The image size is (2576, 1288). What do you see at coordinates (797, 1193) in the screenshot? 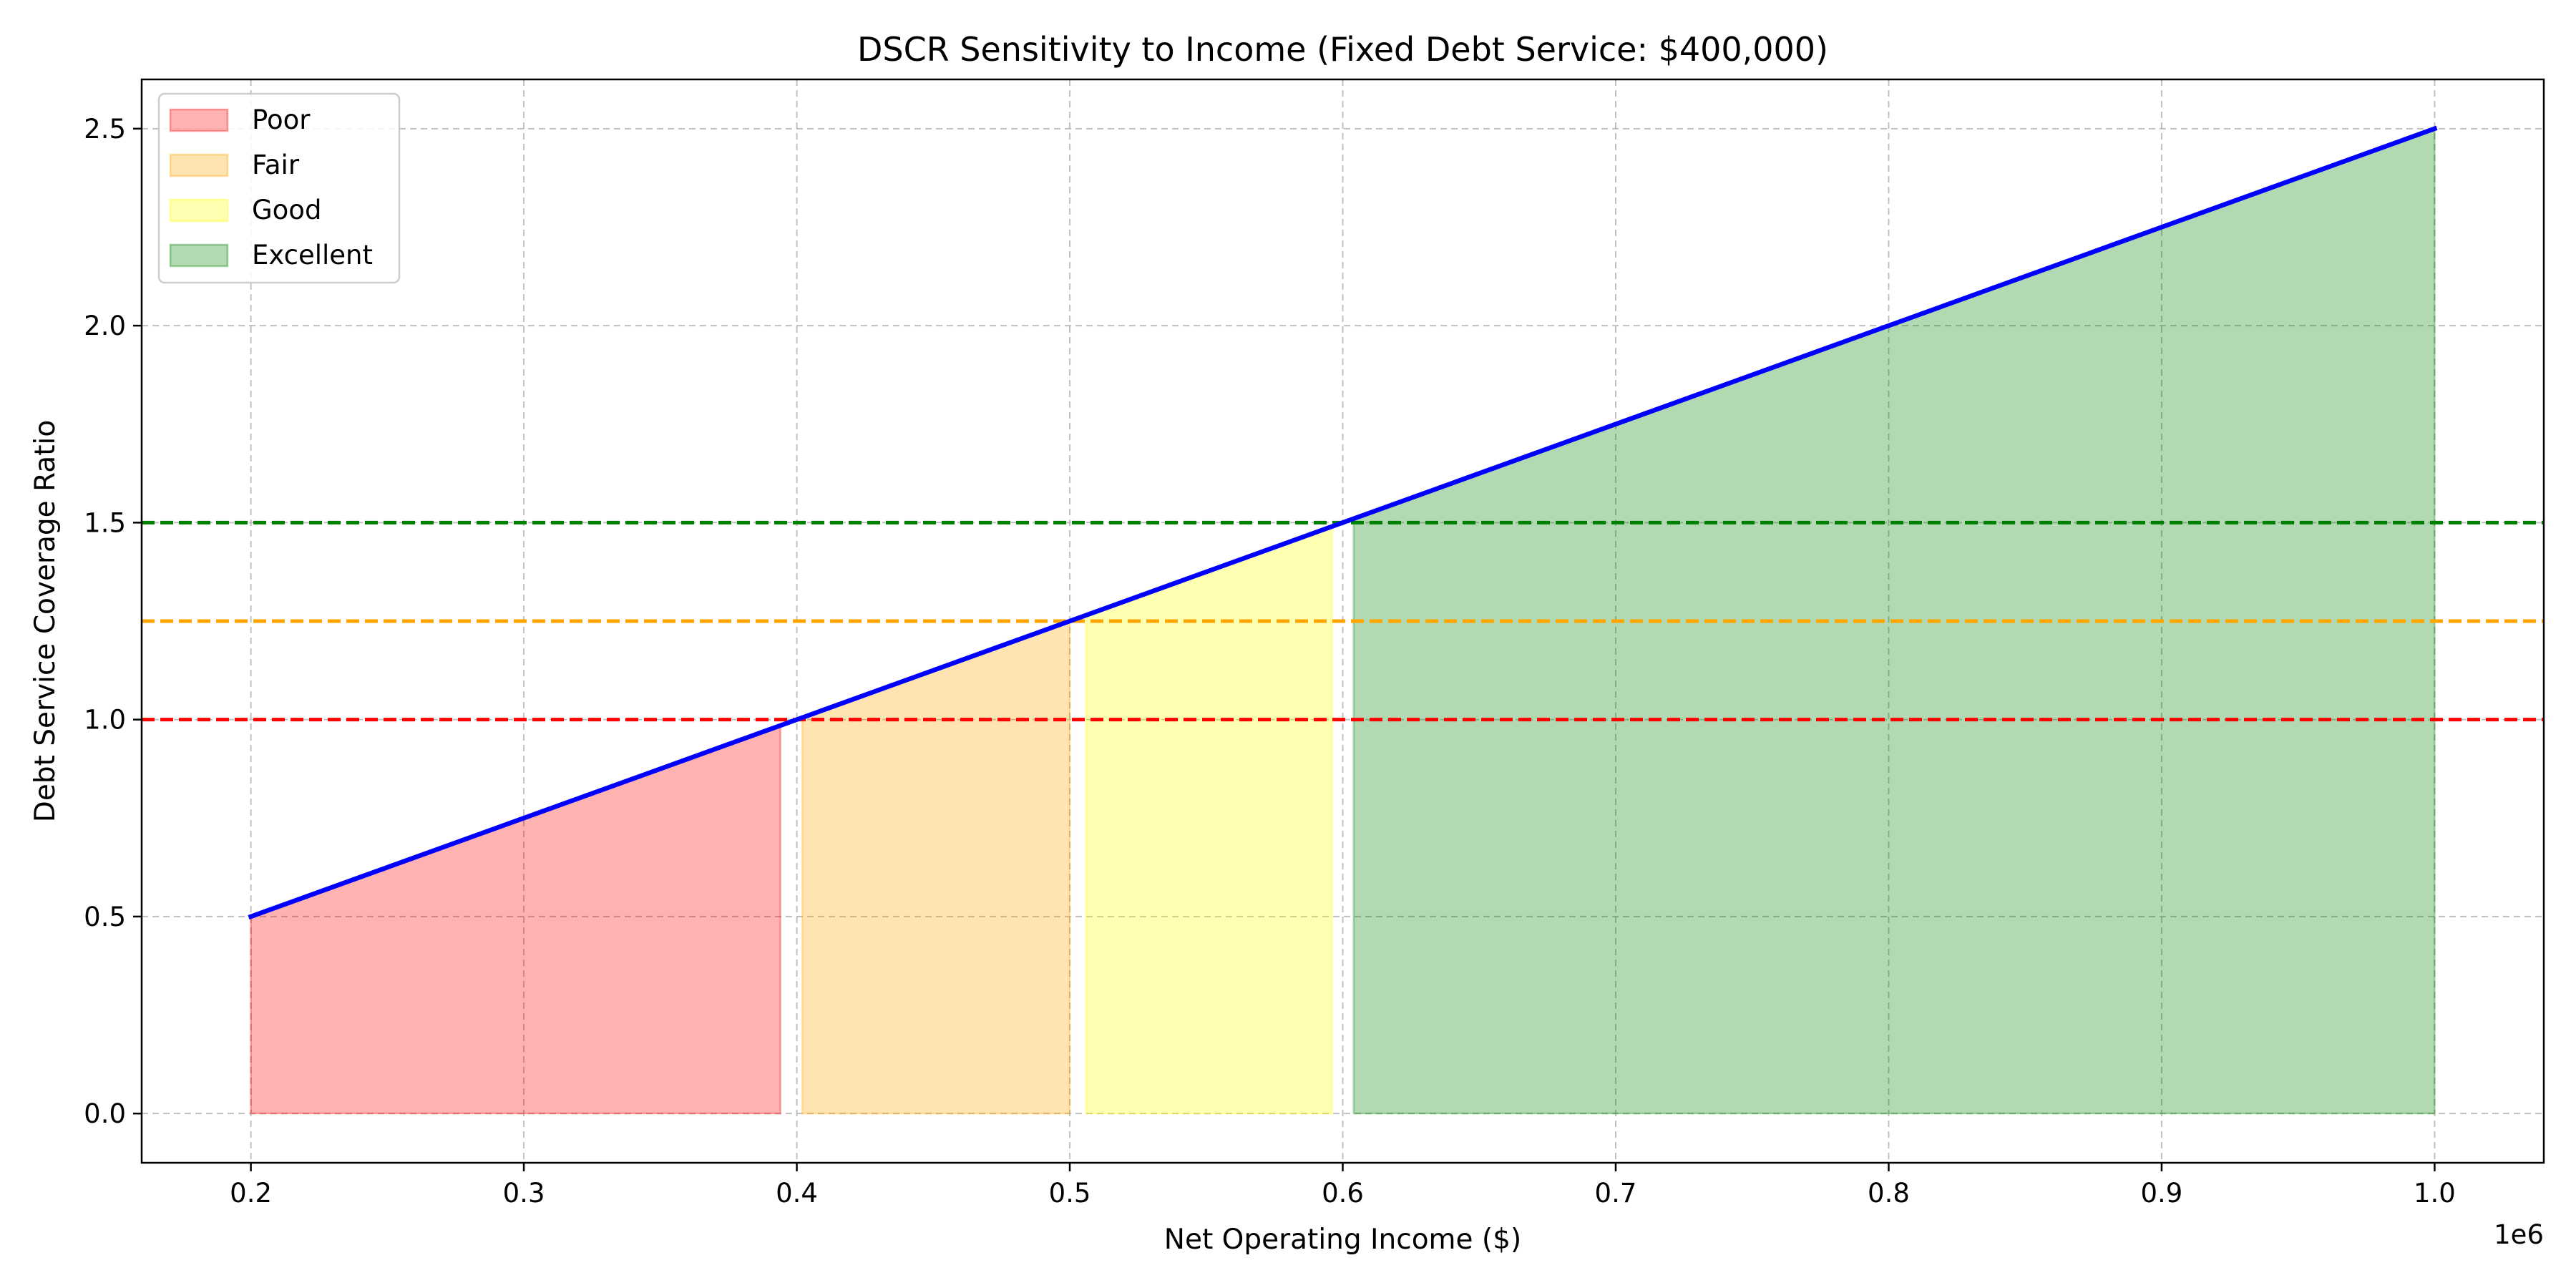
I see `x-tick-label: 0.4` at bounding box center [797, 1193].